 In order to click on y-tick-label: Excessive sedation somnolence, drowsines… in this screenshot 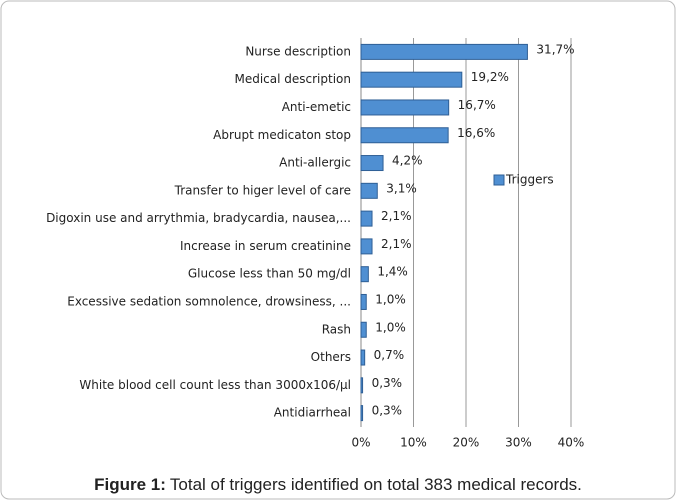, I will do `click(209, 301)`.